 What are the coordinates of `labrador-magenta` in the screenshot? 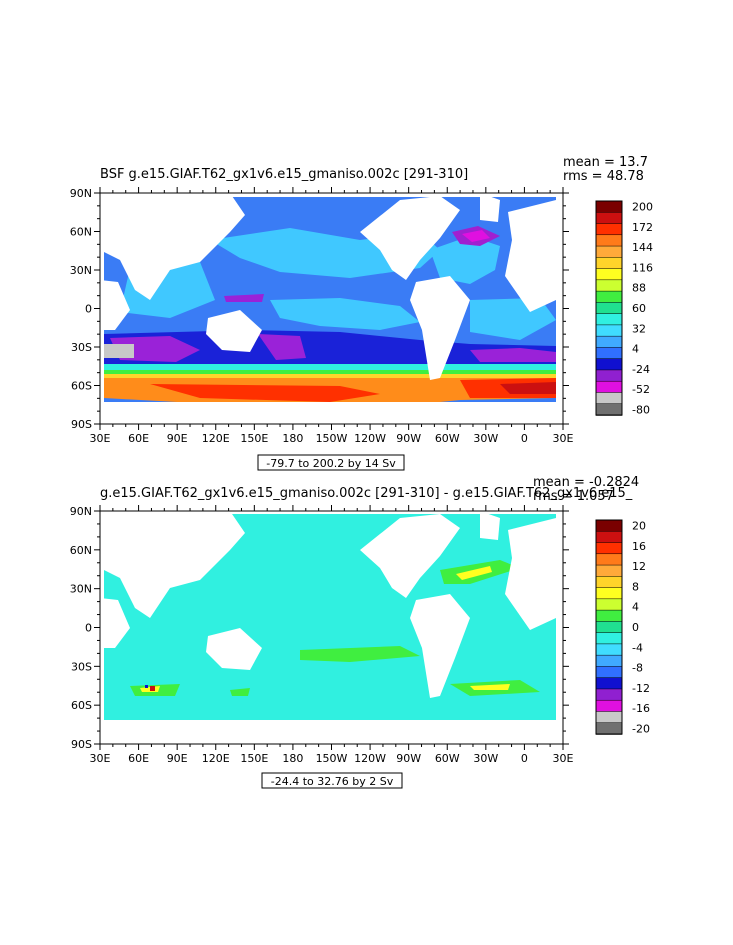 It's located at (476, 236).